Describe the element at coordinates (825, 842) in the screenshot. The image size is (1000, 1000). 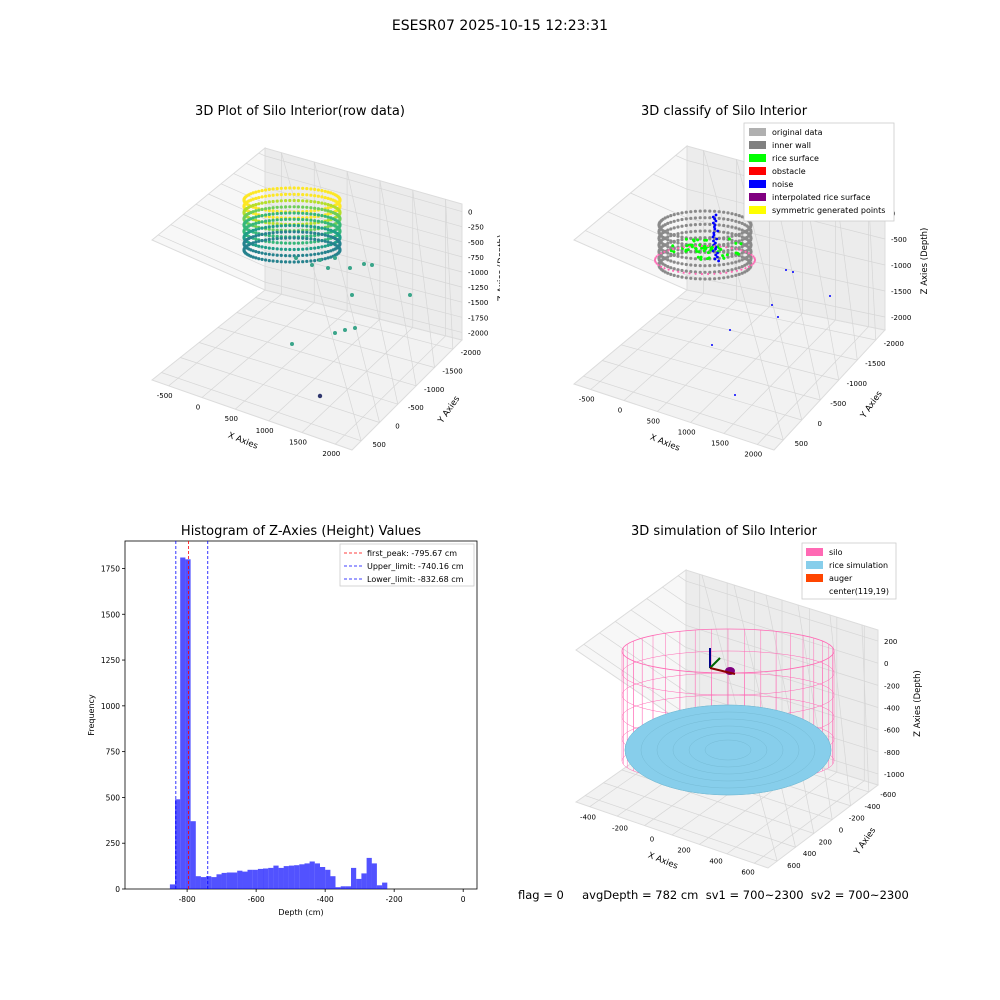
I see `y-tick-label: 200` at that location.